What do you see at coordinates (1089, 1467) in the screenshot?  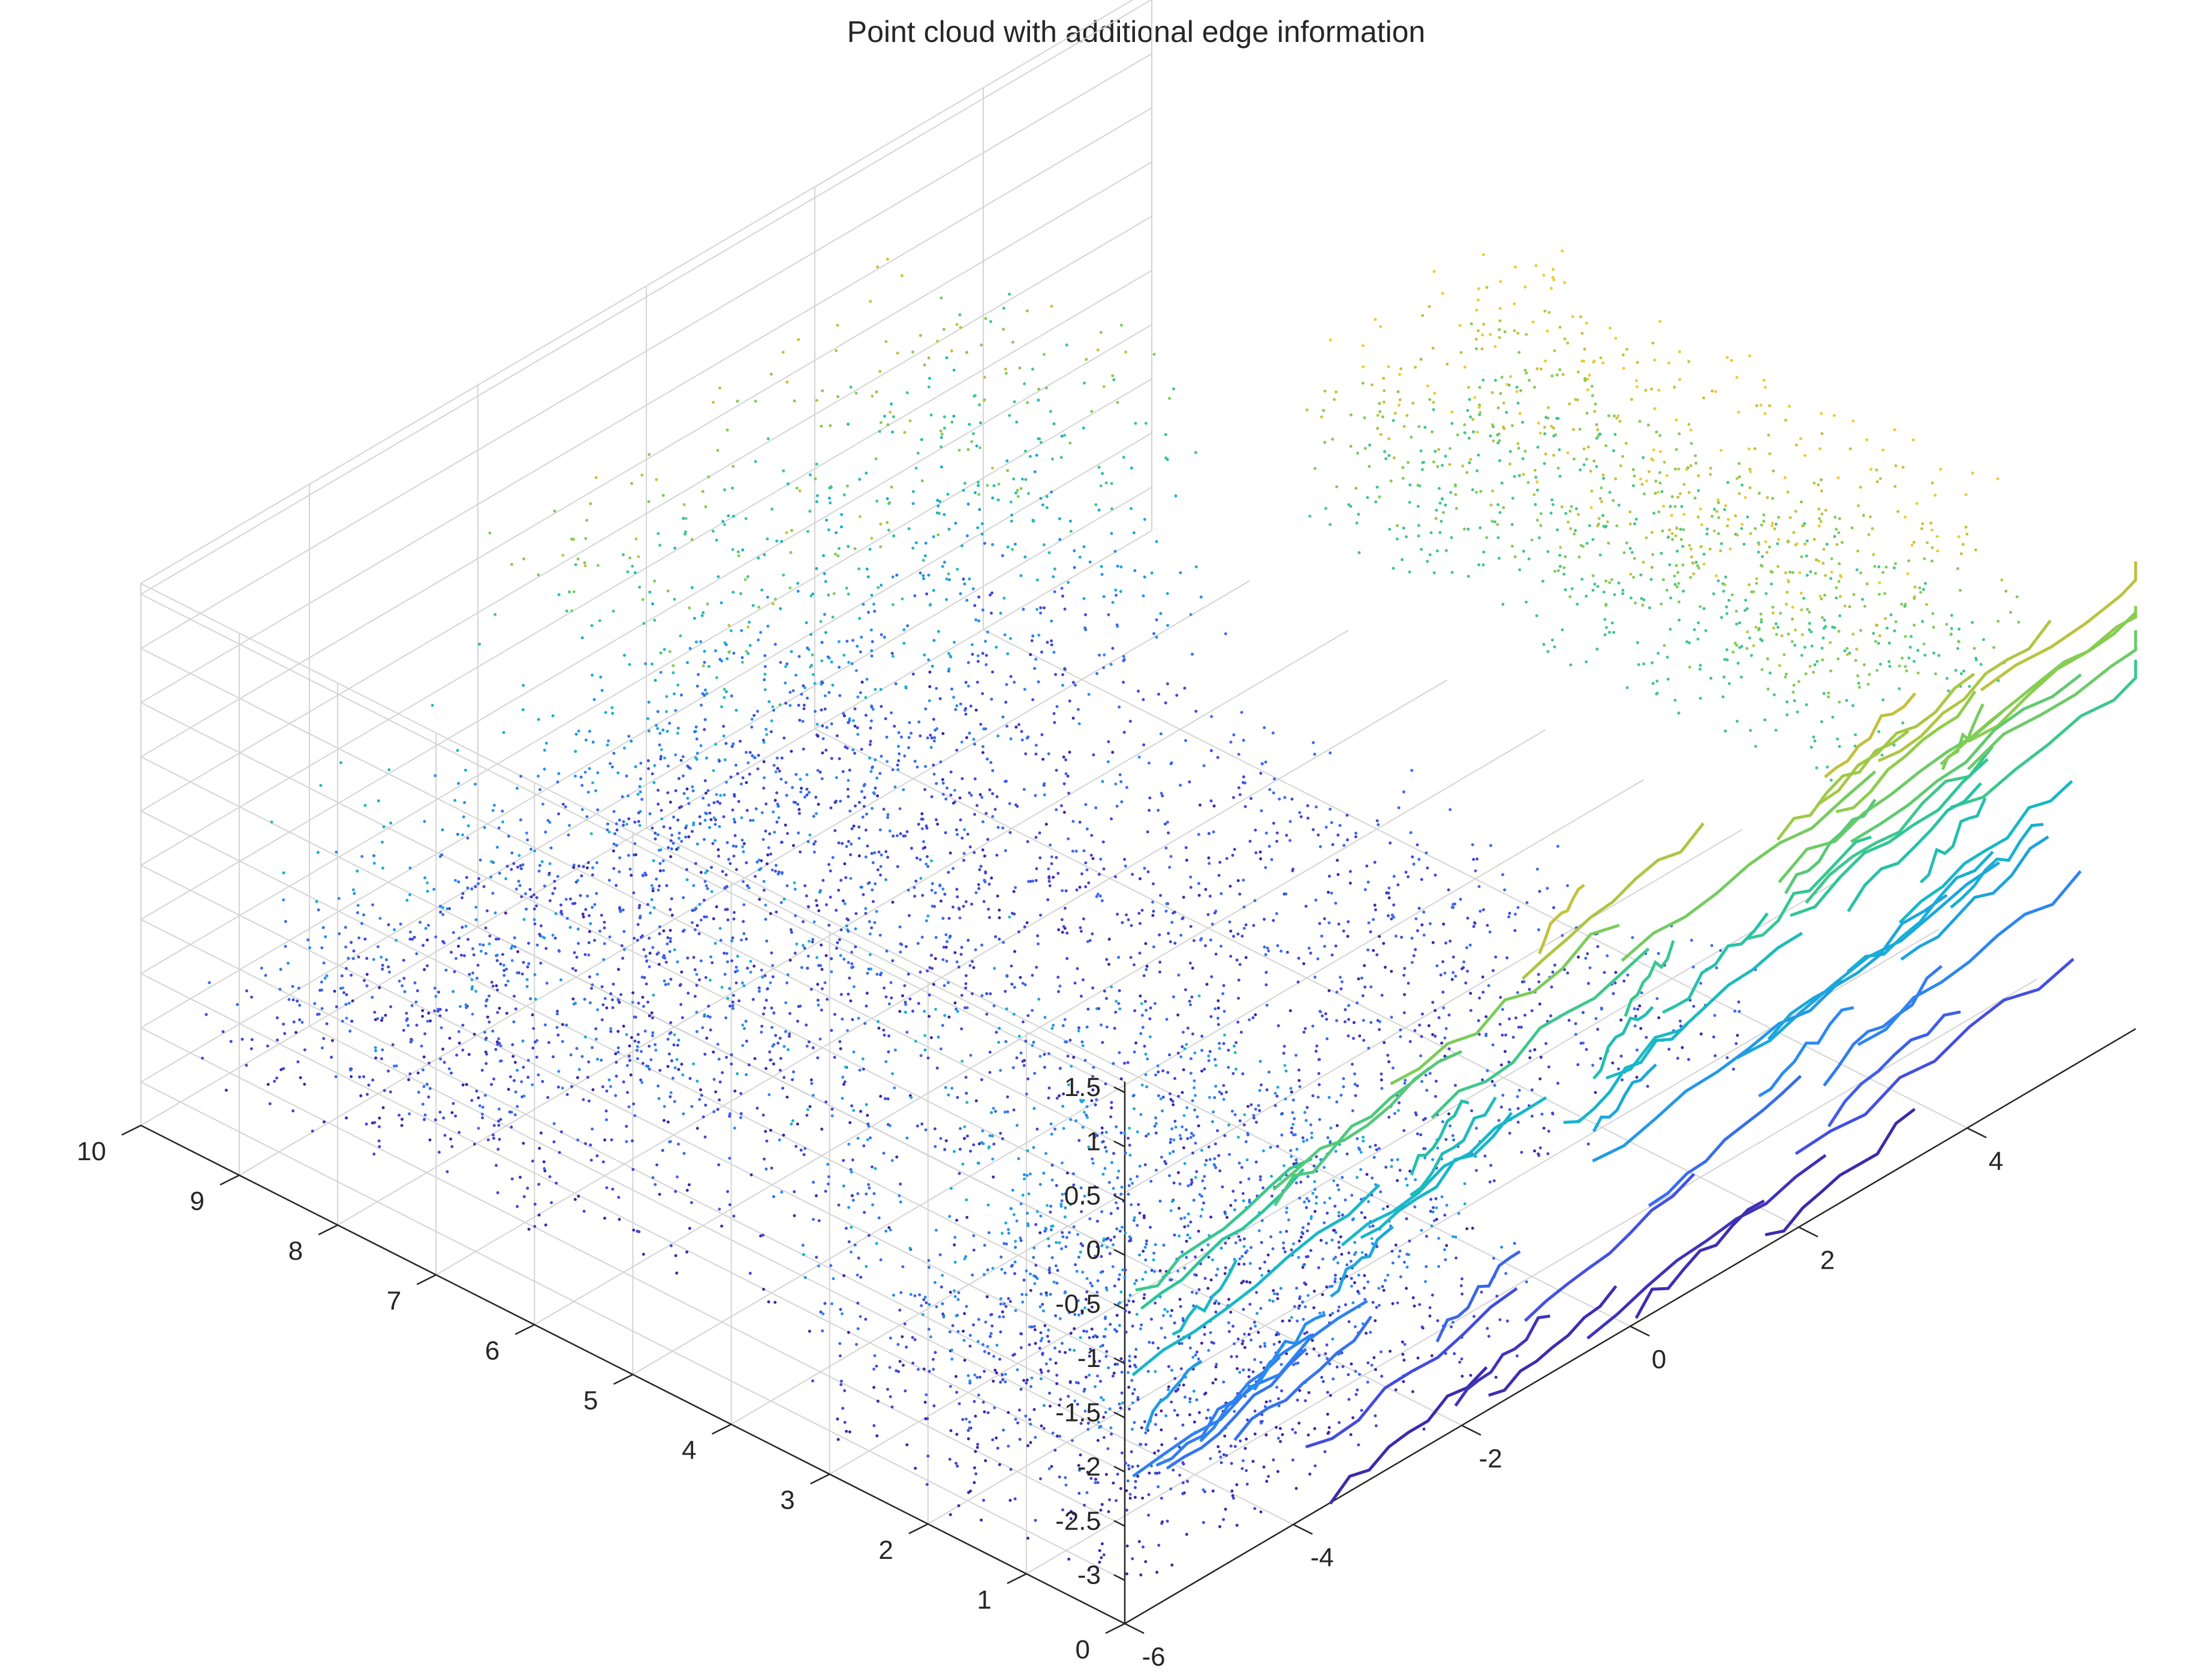 I see `z-tick-label: -2` at bounding box center [1089, 1467].